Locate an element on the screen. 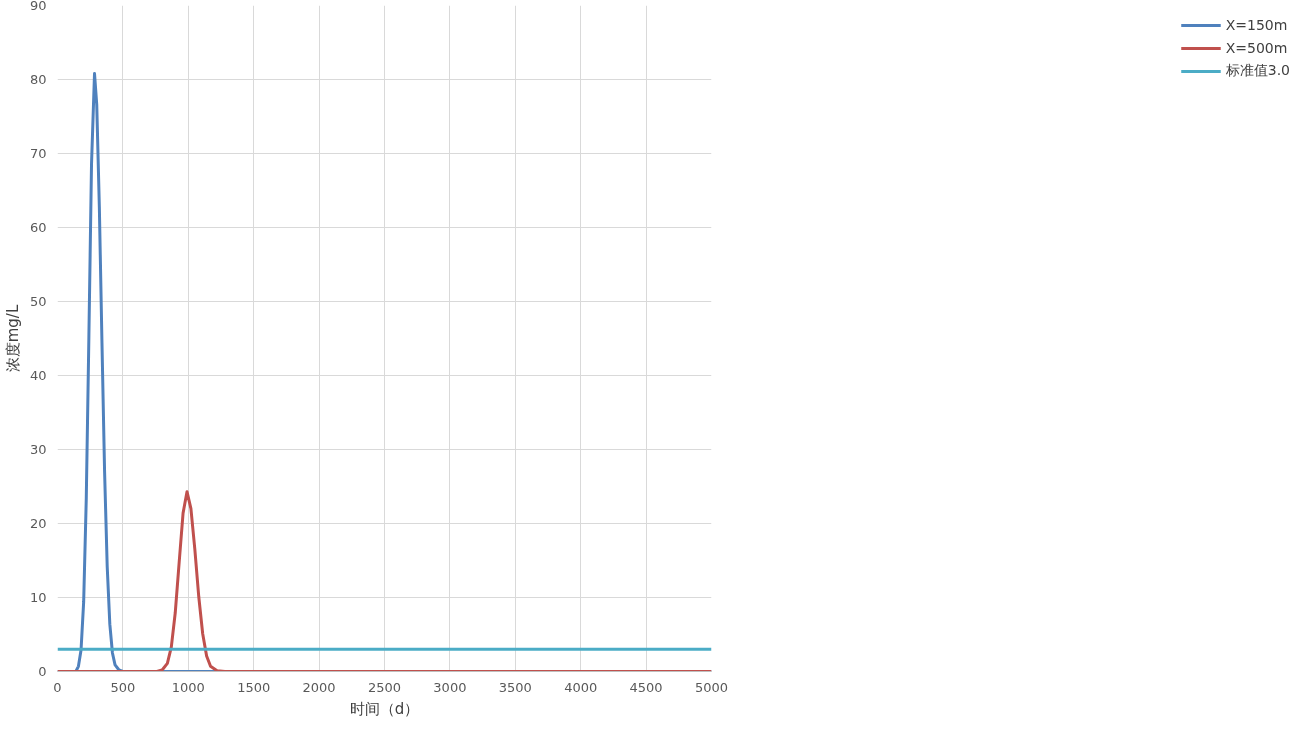  x-tick-label: 2500 is located at coordinates (384, 687).